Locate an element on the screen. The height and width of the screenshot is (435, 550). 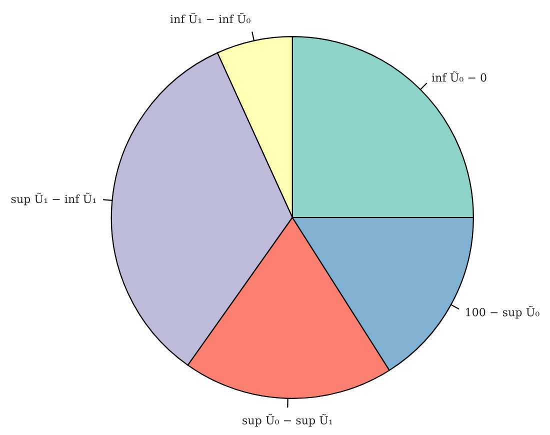
slice-label: inf Ũ₀ − 0 is located at coordinates (459, 76).